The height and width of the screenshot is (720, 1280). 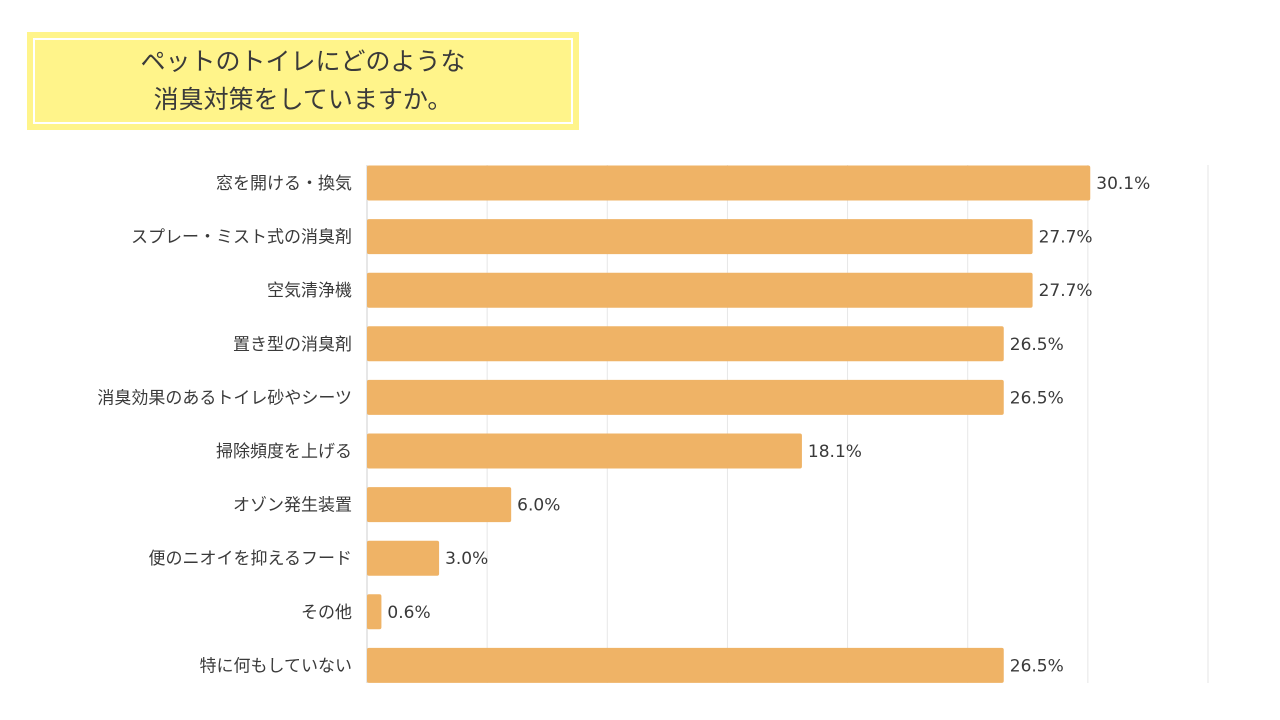 I want to click on chart-title: ペットのトイレにどのような 消臭対策をしていますか。, so click(x=303, y=80).